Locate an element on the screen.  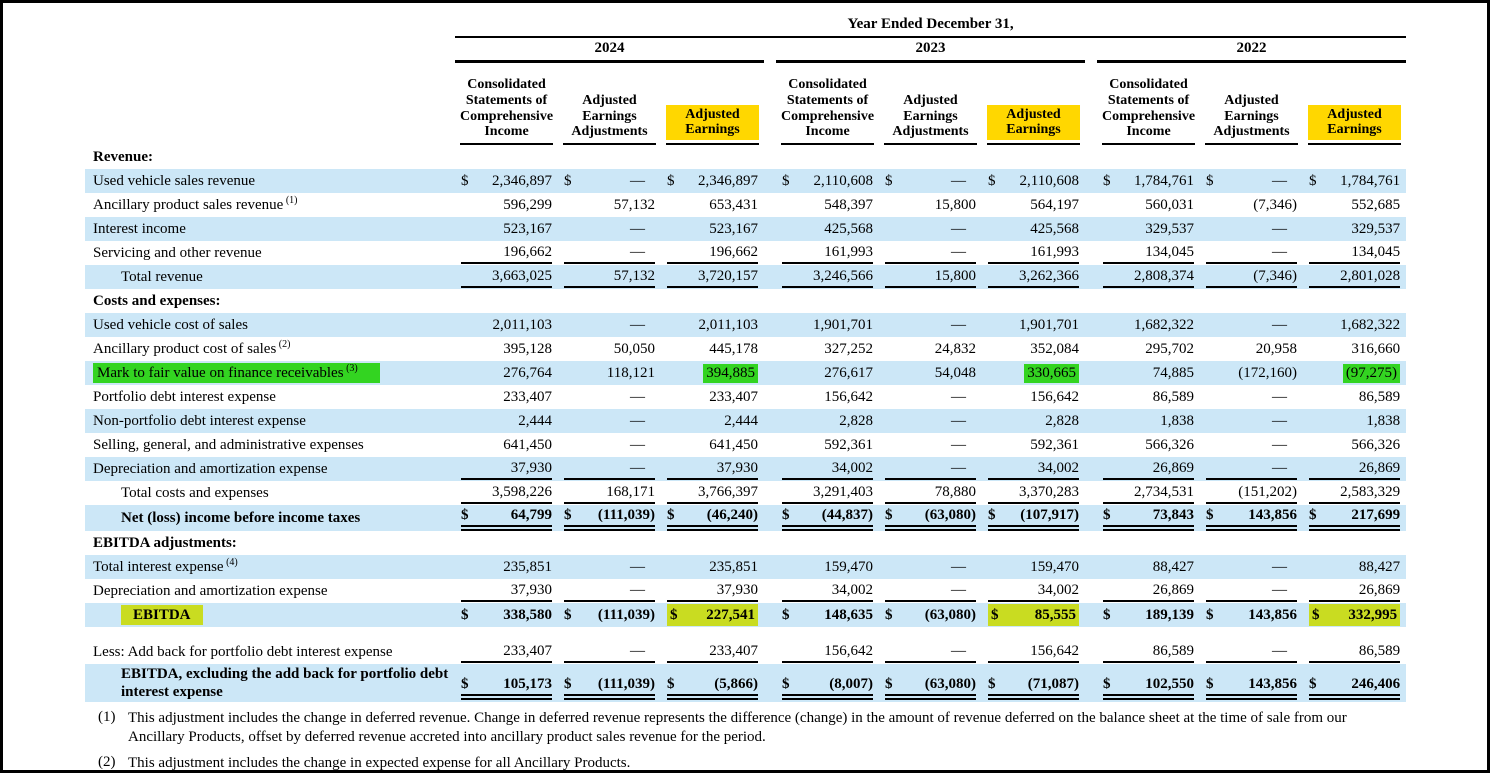
cell-value: 2,734,531 is located at coordinates (1148, 493).